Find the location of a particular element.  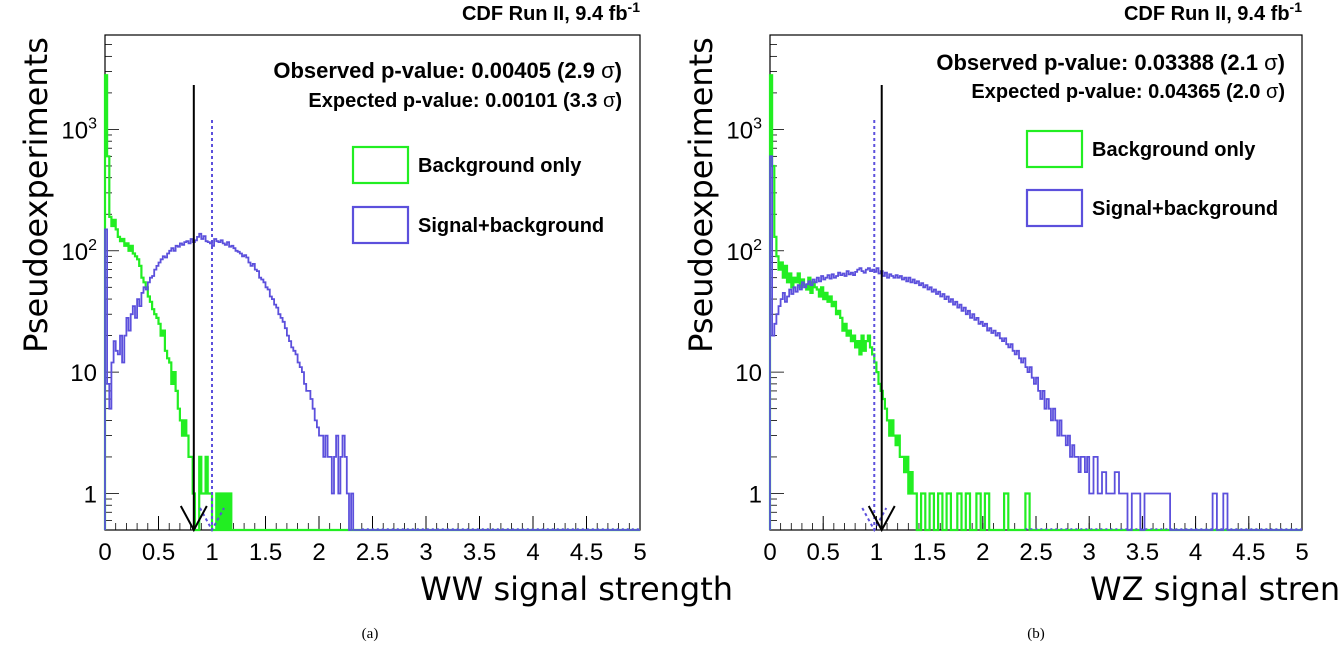

observed-pvalue-label: Observed p-value: 0.00405 (2.9 is located at coordinates (437, 70).